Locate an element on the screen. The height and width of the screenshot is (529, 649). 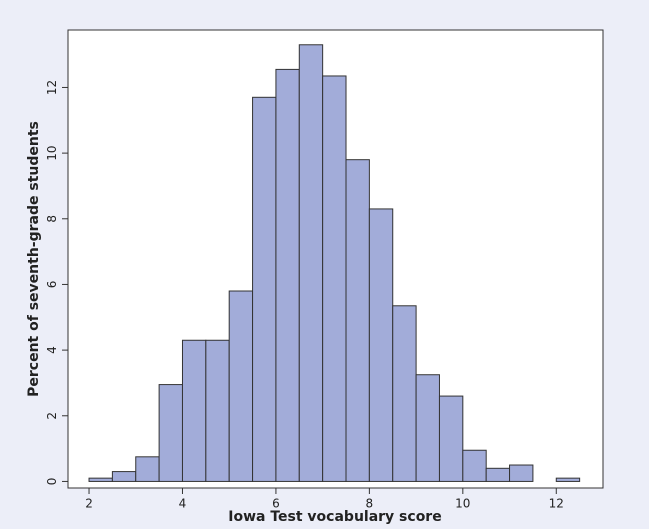
y-tick-label: 4 is located at coordinates (52, 350).